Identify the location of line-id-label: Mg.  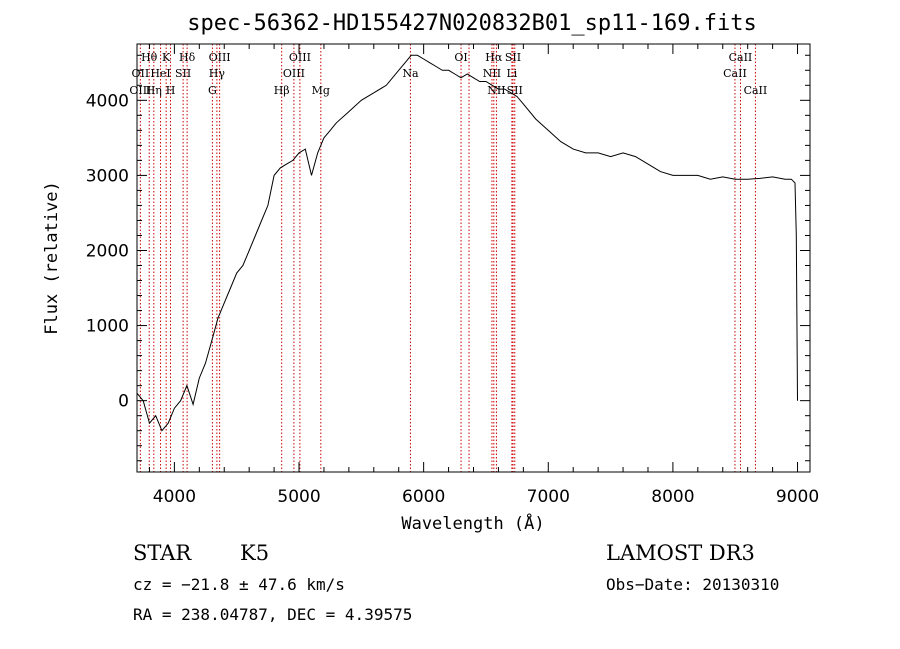
(321, 90).